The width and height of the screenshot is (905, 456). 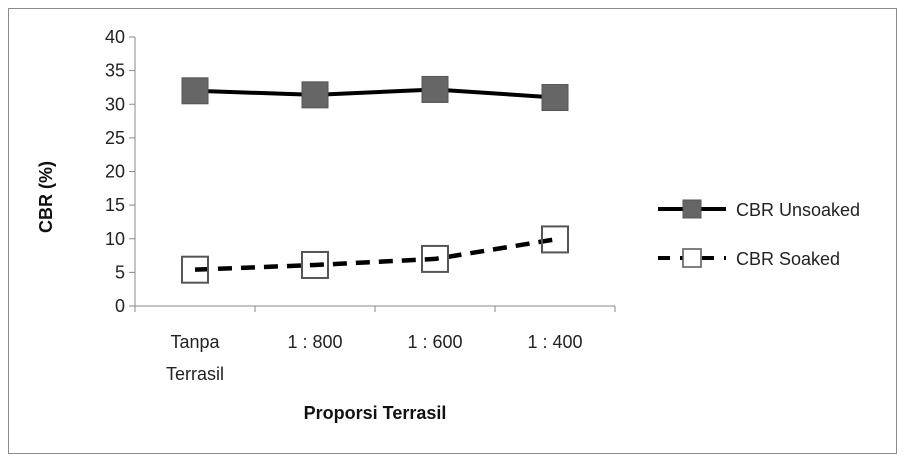 I want to click on y-tick-label: 25, so click(x=115, y=138).